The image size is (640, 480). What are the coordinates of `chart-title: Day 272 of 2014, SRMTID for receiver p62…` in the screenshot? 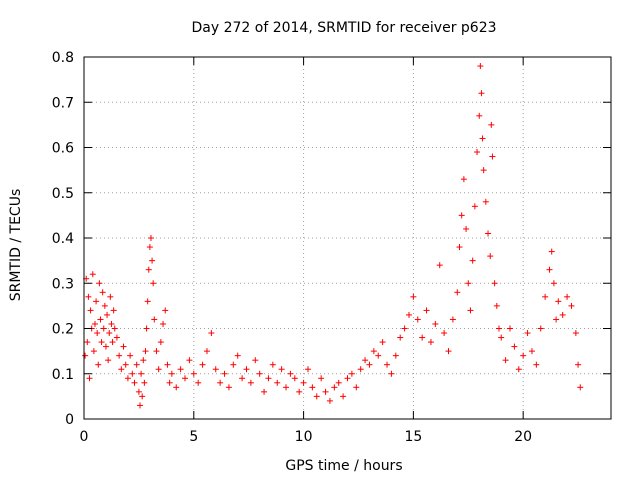 It's located at (343, 28).